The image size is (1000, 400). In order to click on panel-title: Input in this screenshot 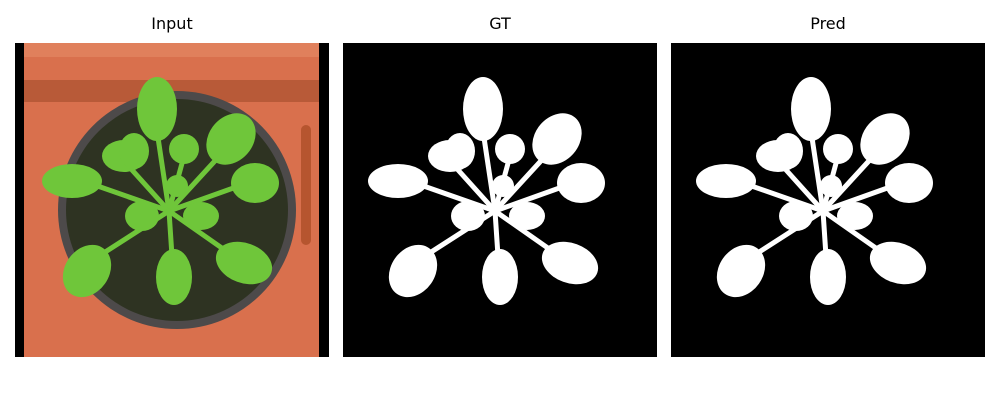, I will do `click(171, 23)`.